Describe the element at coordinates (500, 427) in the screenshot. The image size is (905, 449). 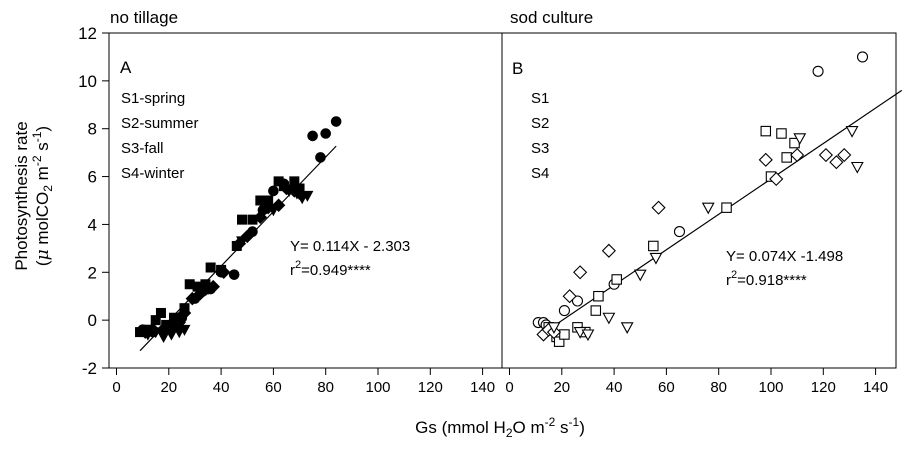
I see `x-axis-title: Gs (mmol H2O m-2 s-1)` at that location.